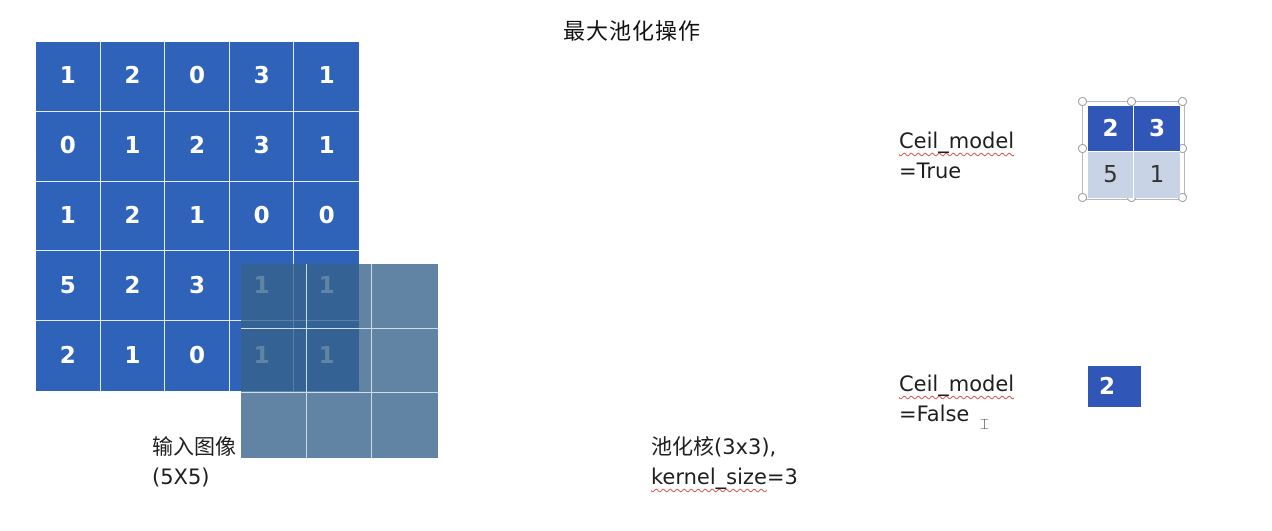  What do you see at coordinates (1157, 129) in the screenshot?
I see `result-cell: 3` at bounding box center [1157, 129].